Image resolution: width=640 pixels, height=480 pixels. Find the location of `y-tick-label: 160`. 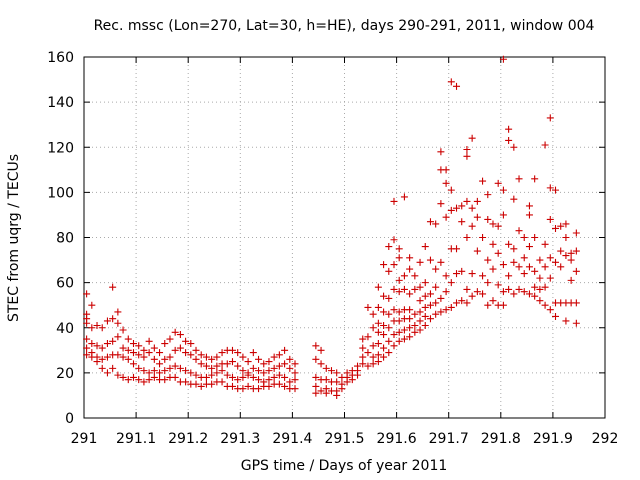

y-tick-label: 160 is located at coordinates (60, 58).